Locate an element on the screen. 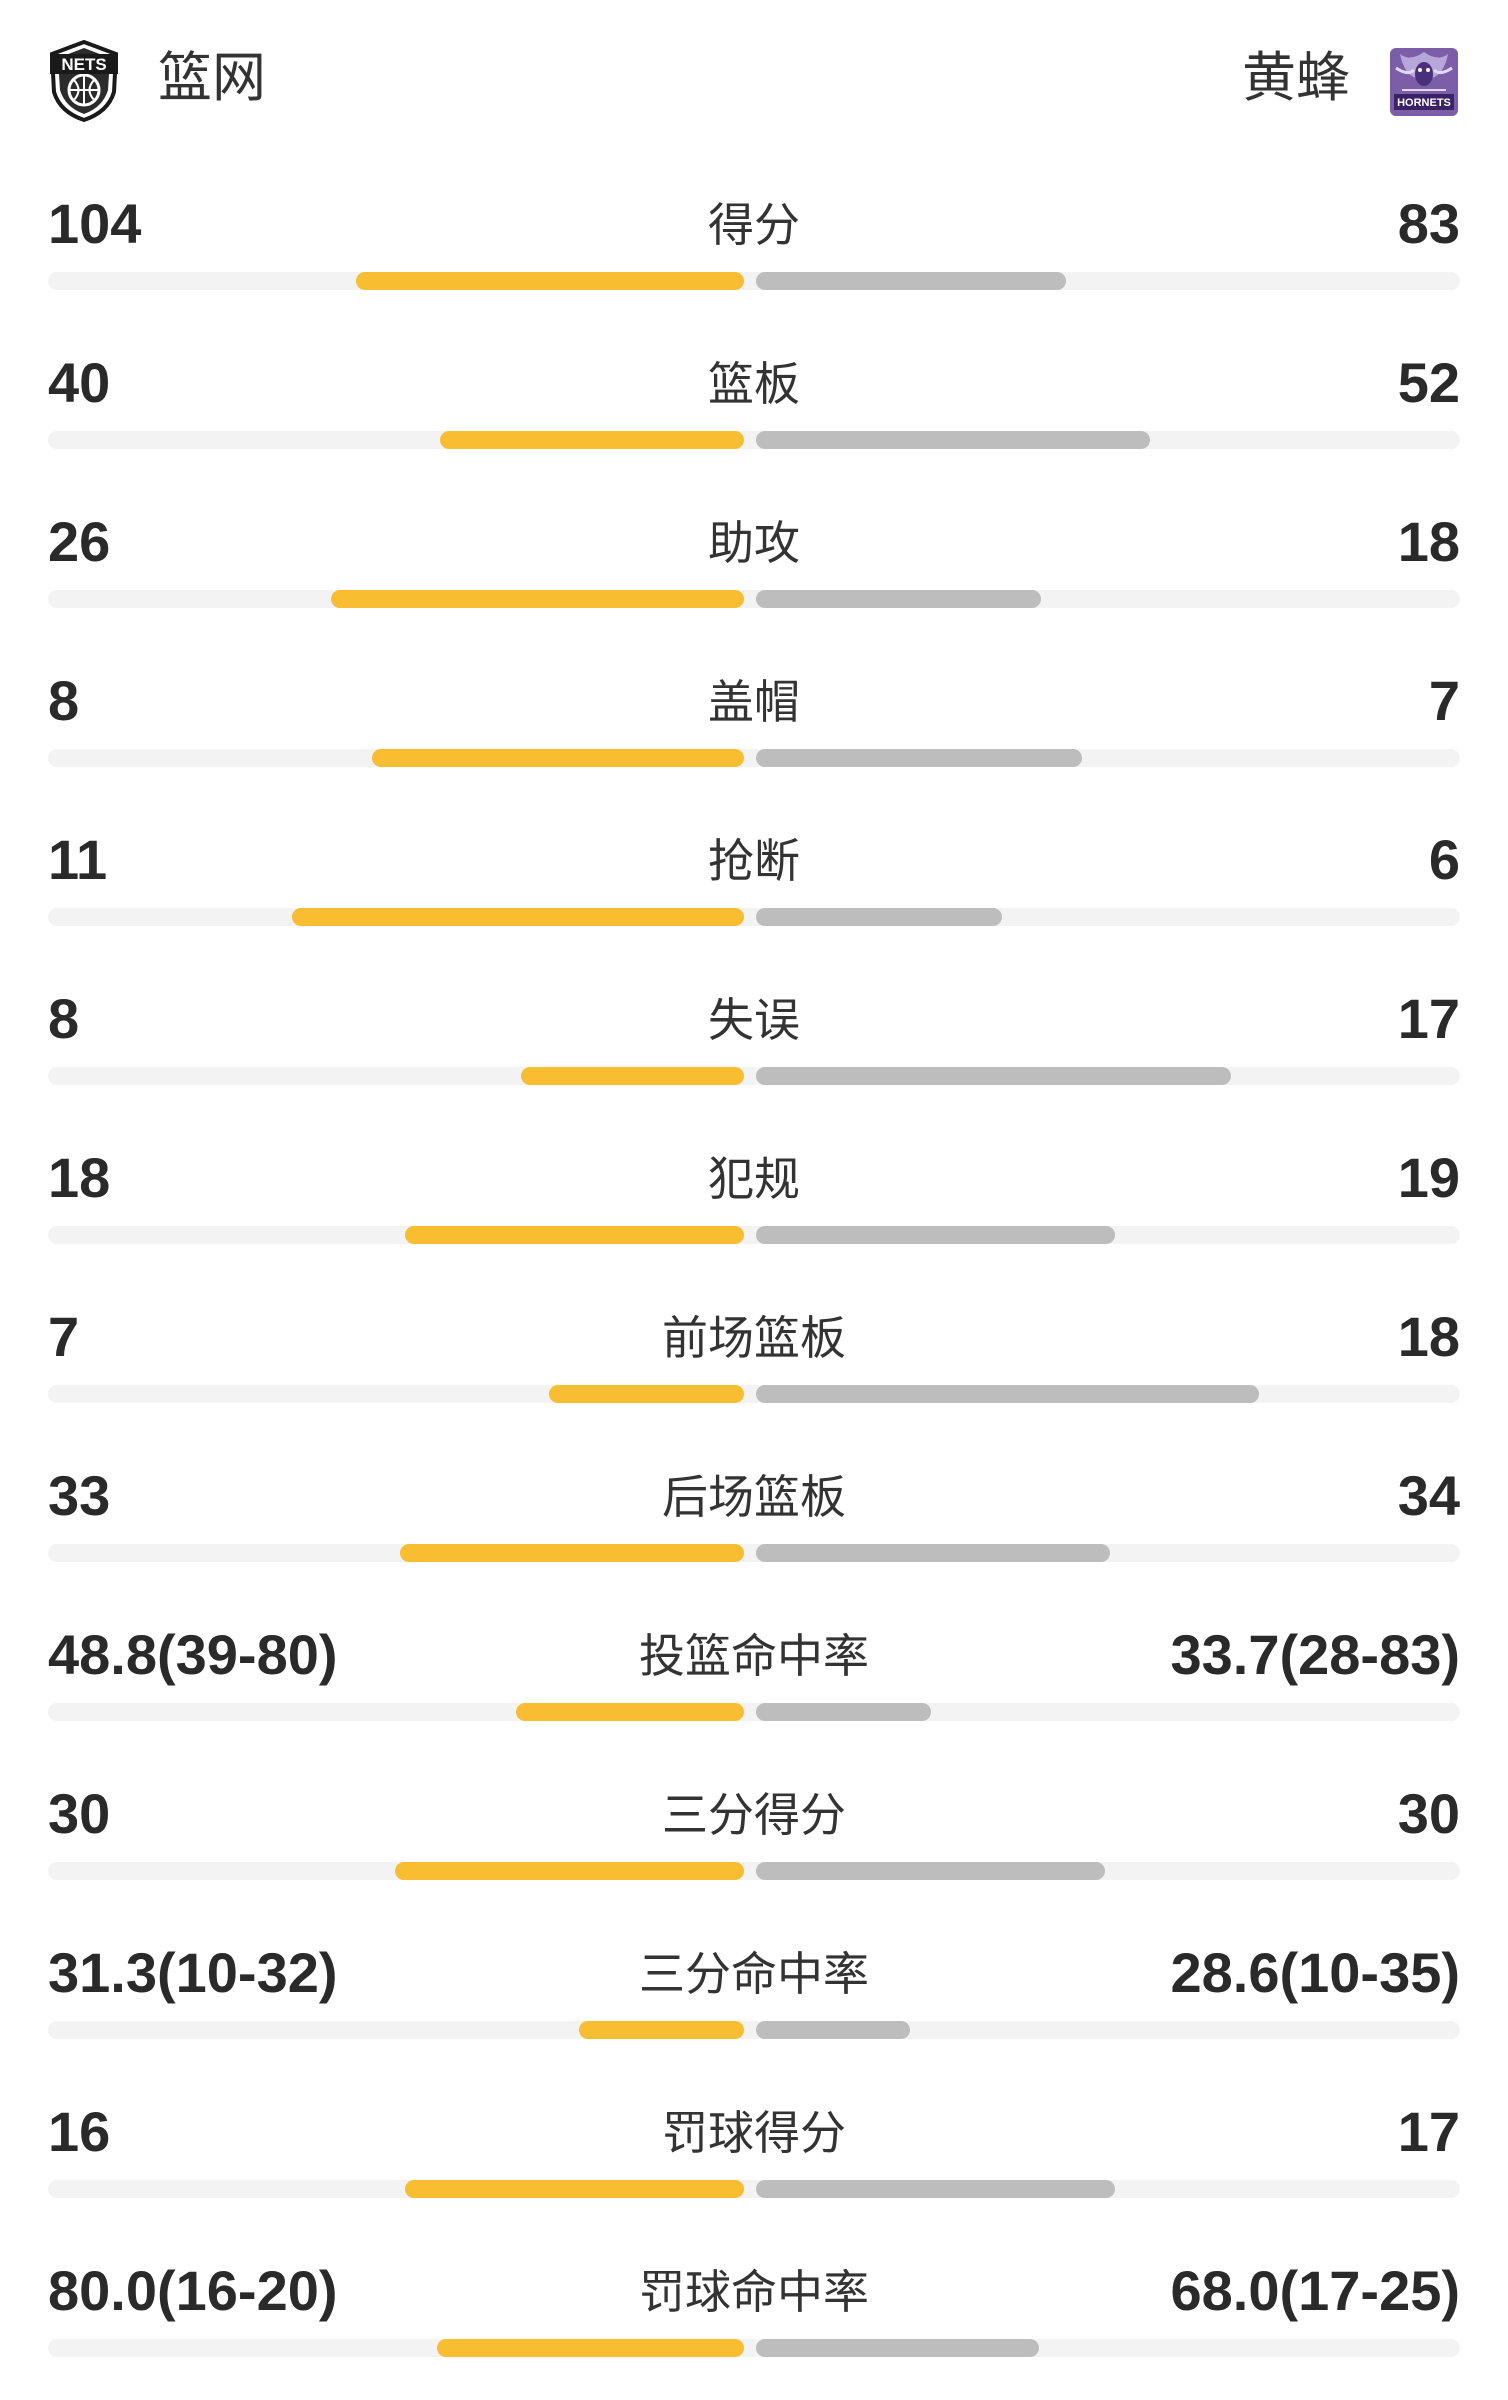 The image size is (1508, 2400). away-stat-value: 83 is located at coordinates (1428, 223).